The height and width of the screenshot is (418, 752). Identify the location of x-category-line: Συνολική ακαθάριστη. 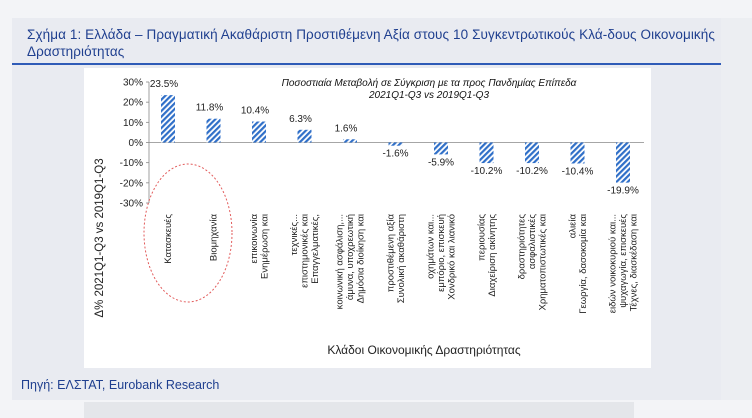
(401, 258).